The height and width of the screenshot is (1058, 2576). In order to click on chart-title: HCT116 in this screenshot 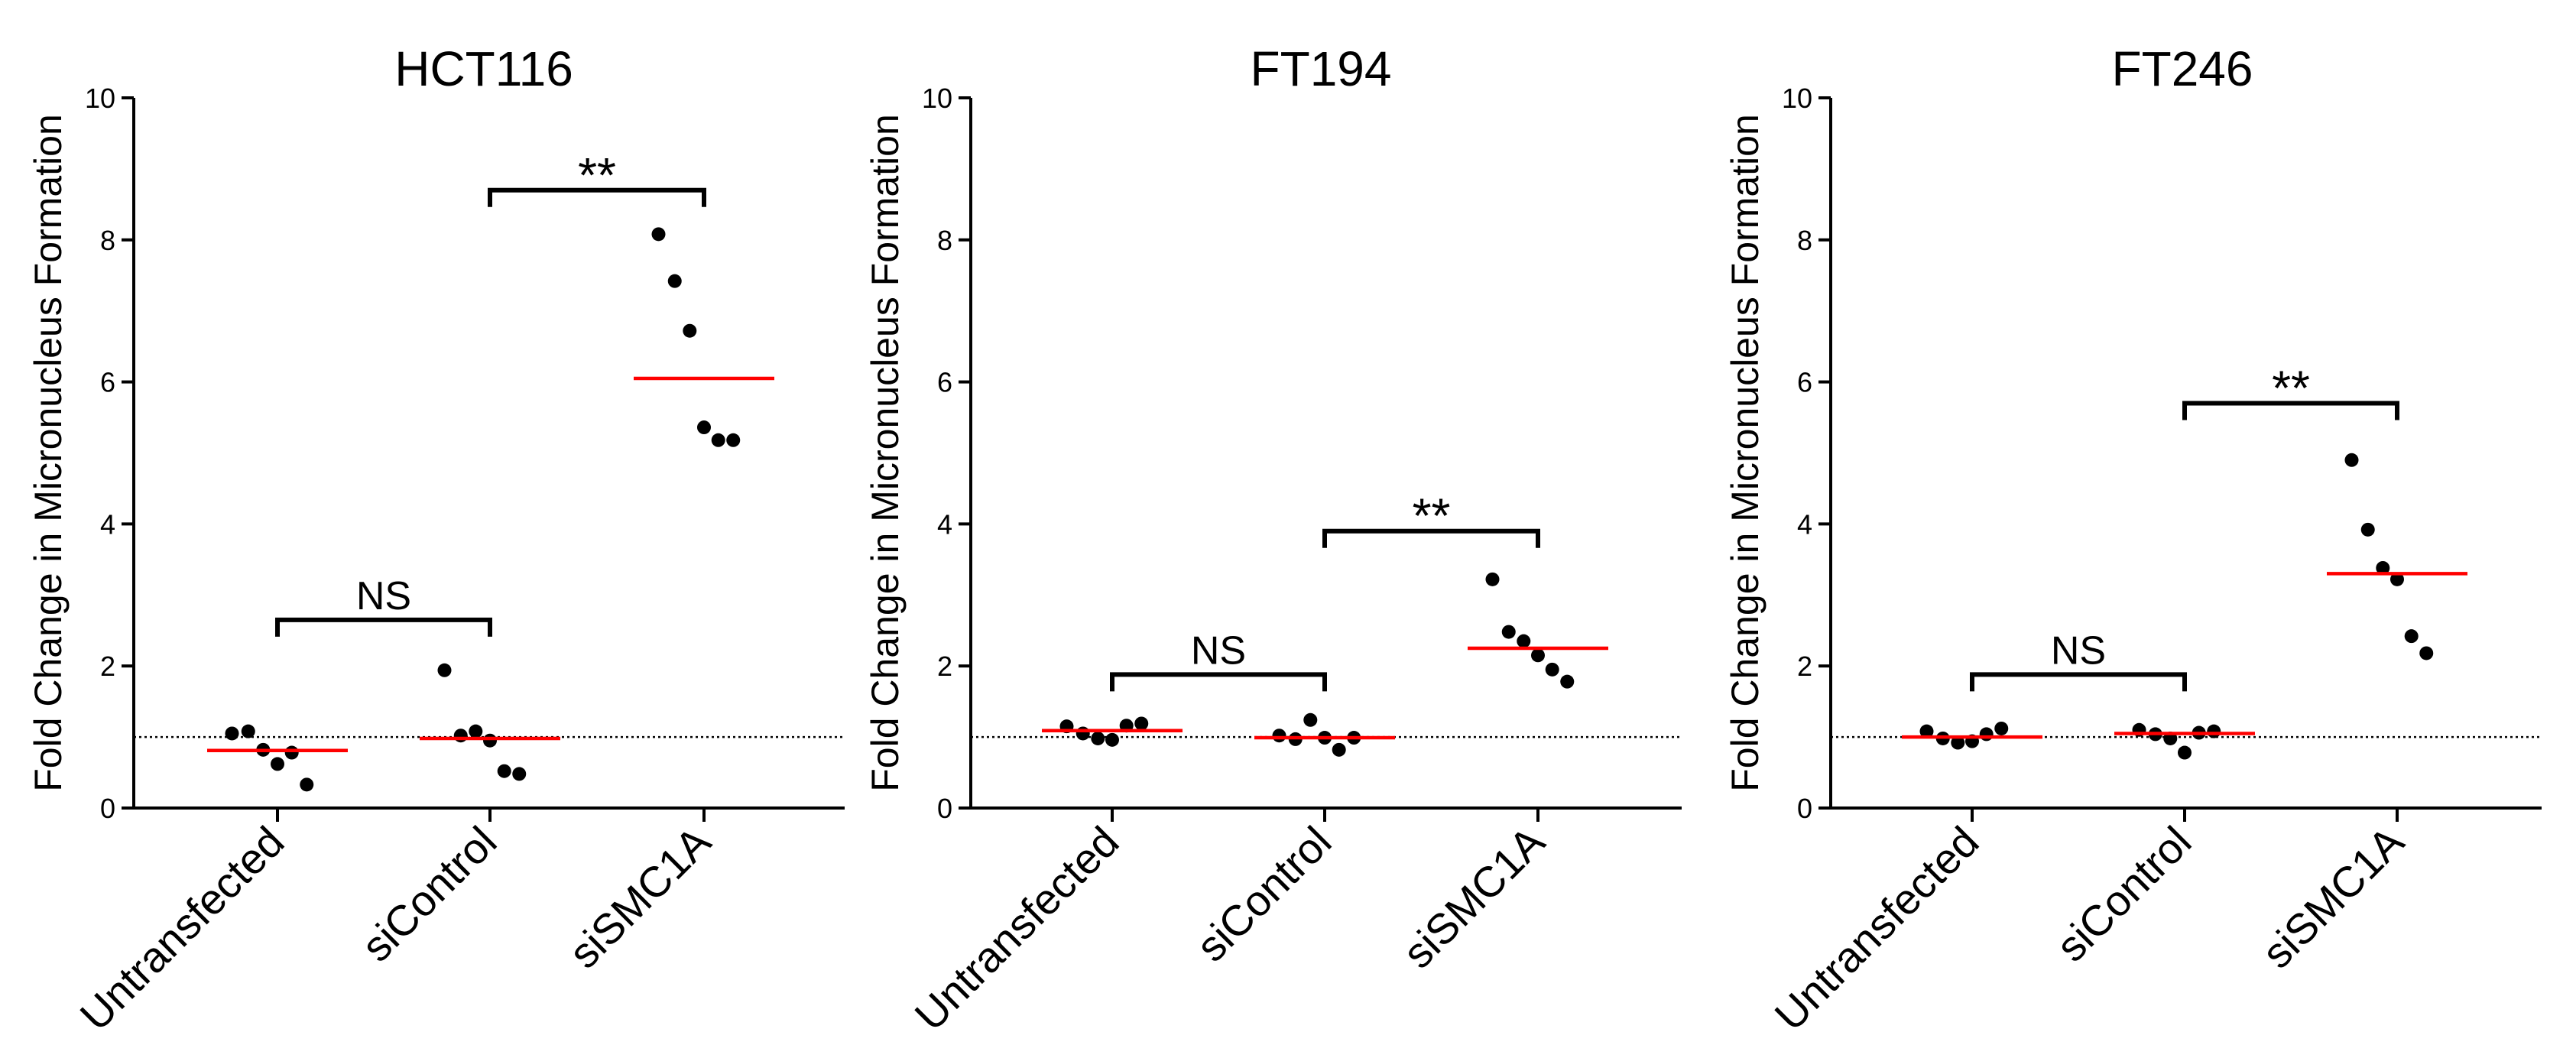, I will do `click(484, 69)`.